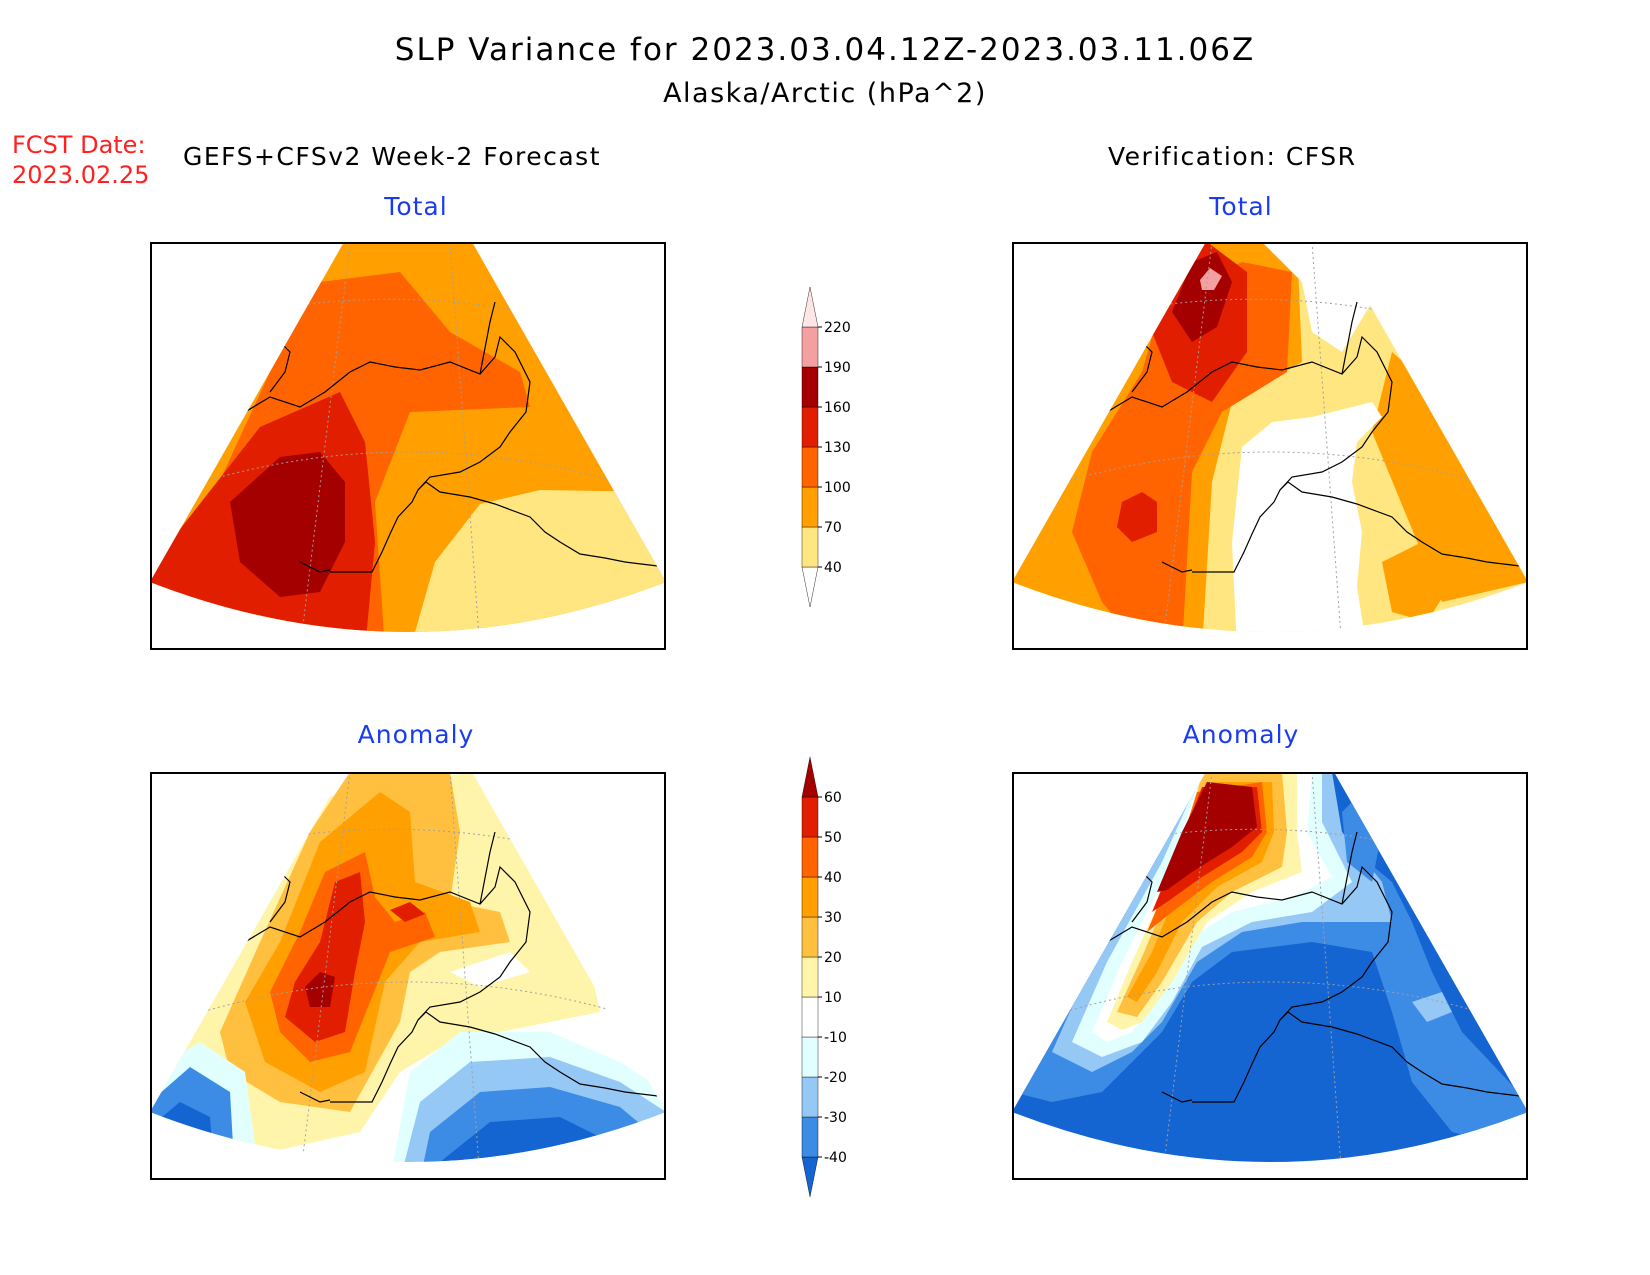 The image size is (1650, 1275). What do you see at coordinates (835, 1118) in the screenshot?
I see `colorbar-anomaly-label: -30` at bounding box center [835, 1118].